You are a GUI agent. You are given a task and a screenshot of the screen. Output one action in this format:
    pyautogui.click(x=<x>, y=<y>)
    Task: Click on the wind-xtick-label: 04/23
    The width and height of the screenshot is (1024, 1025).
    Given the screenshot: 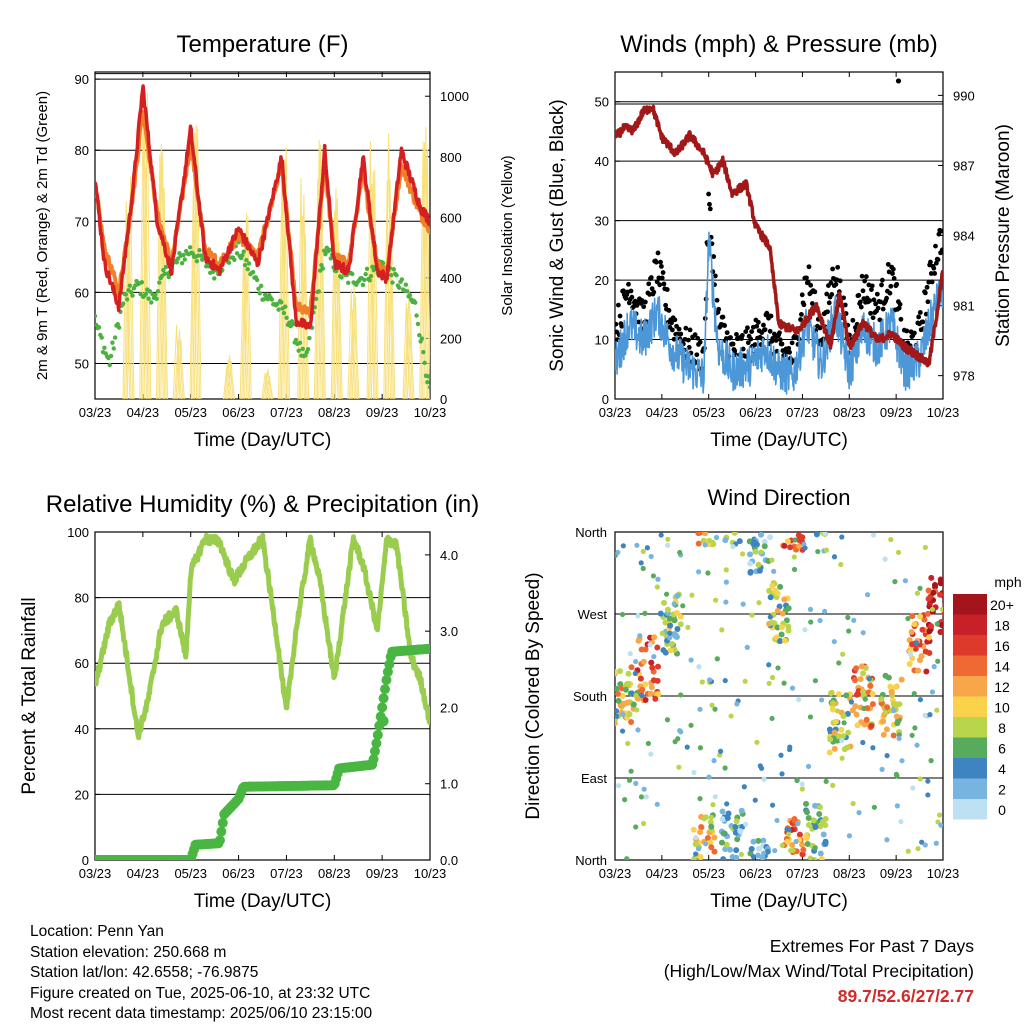 What is the action you would take?
    pyautogui.click(x=662, y=412)
    